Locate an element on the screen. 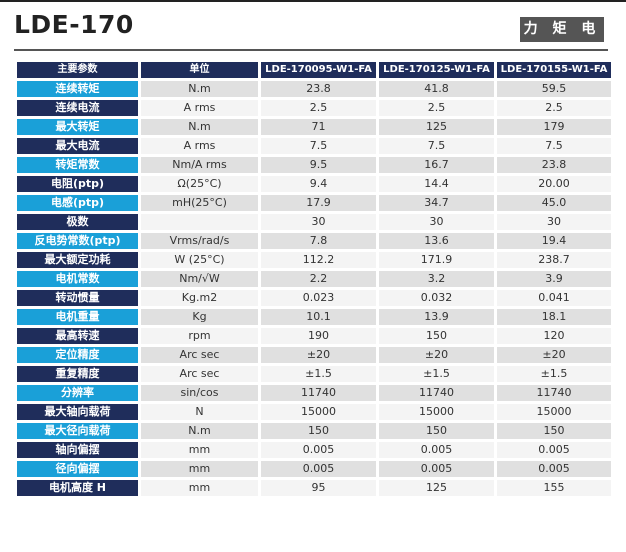  table-row: 最大轴向载荷 N 15000 15000 15000 is located at coordinates (314, 412).